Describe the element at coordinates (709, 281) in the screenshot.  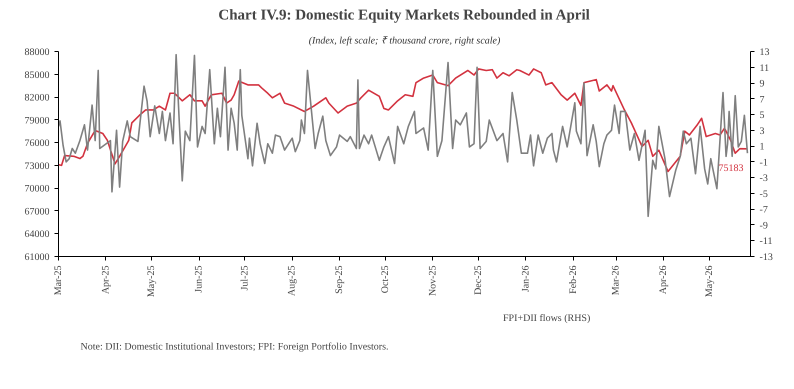
I see `x-tick-label: May-26` at that location.